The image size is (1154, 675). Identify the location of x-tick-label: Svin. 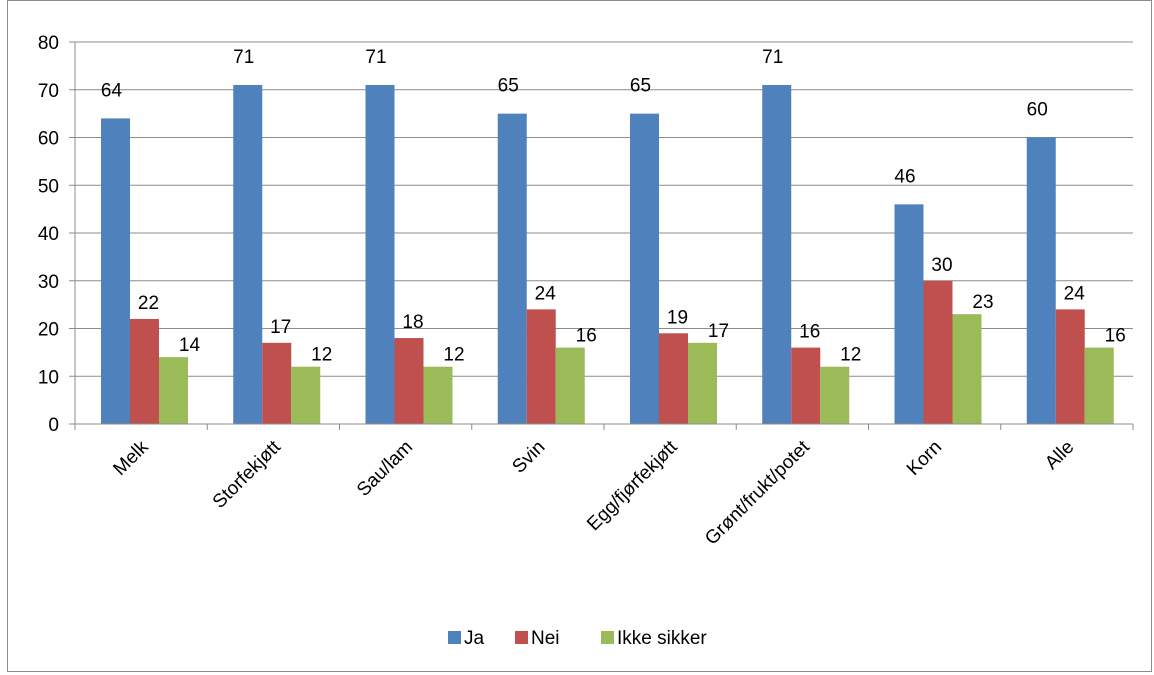
(528, 457).